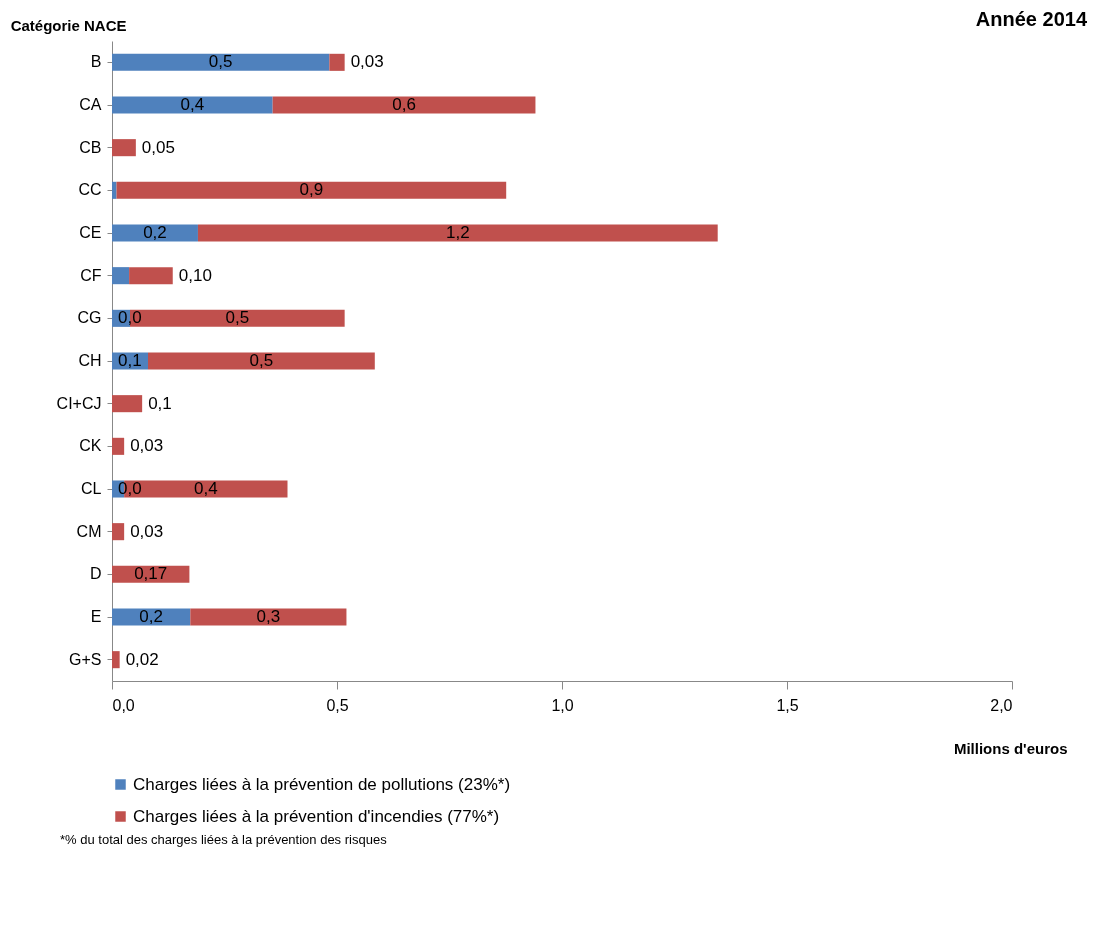 Image resolution: width=1115 pixels, height=945 pixels. I want to click on data-label: 0,10, so click(195, 275).